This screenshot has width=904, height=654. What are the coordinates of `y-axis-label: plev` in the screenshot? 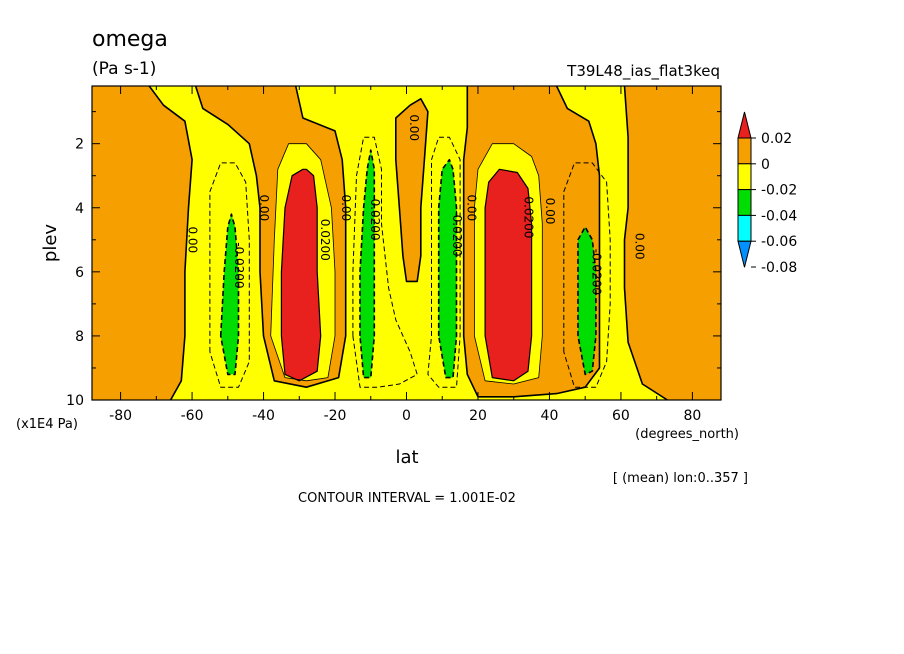 It's located at (50, 243).